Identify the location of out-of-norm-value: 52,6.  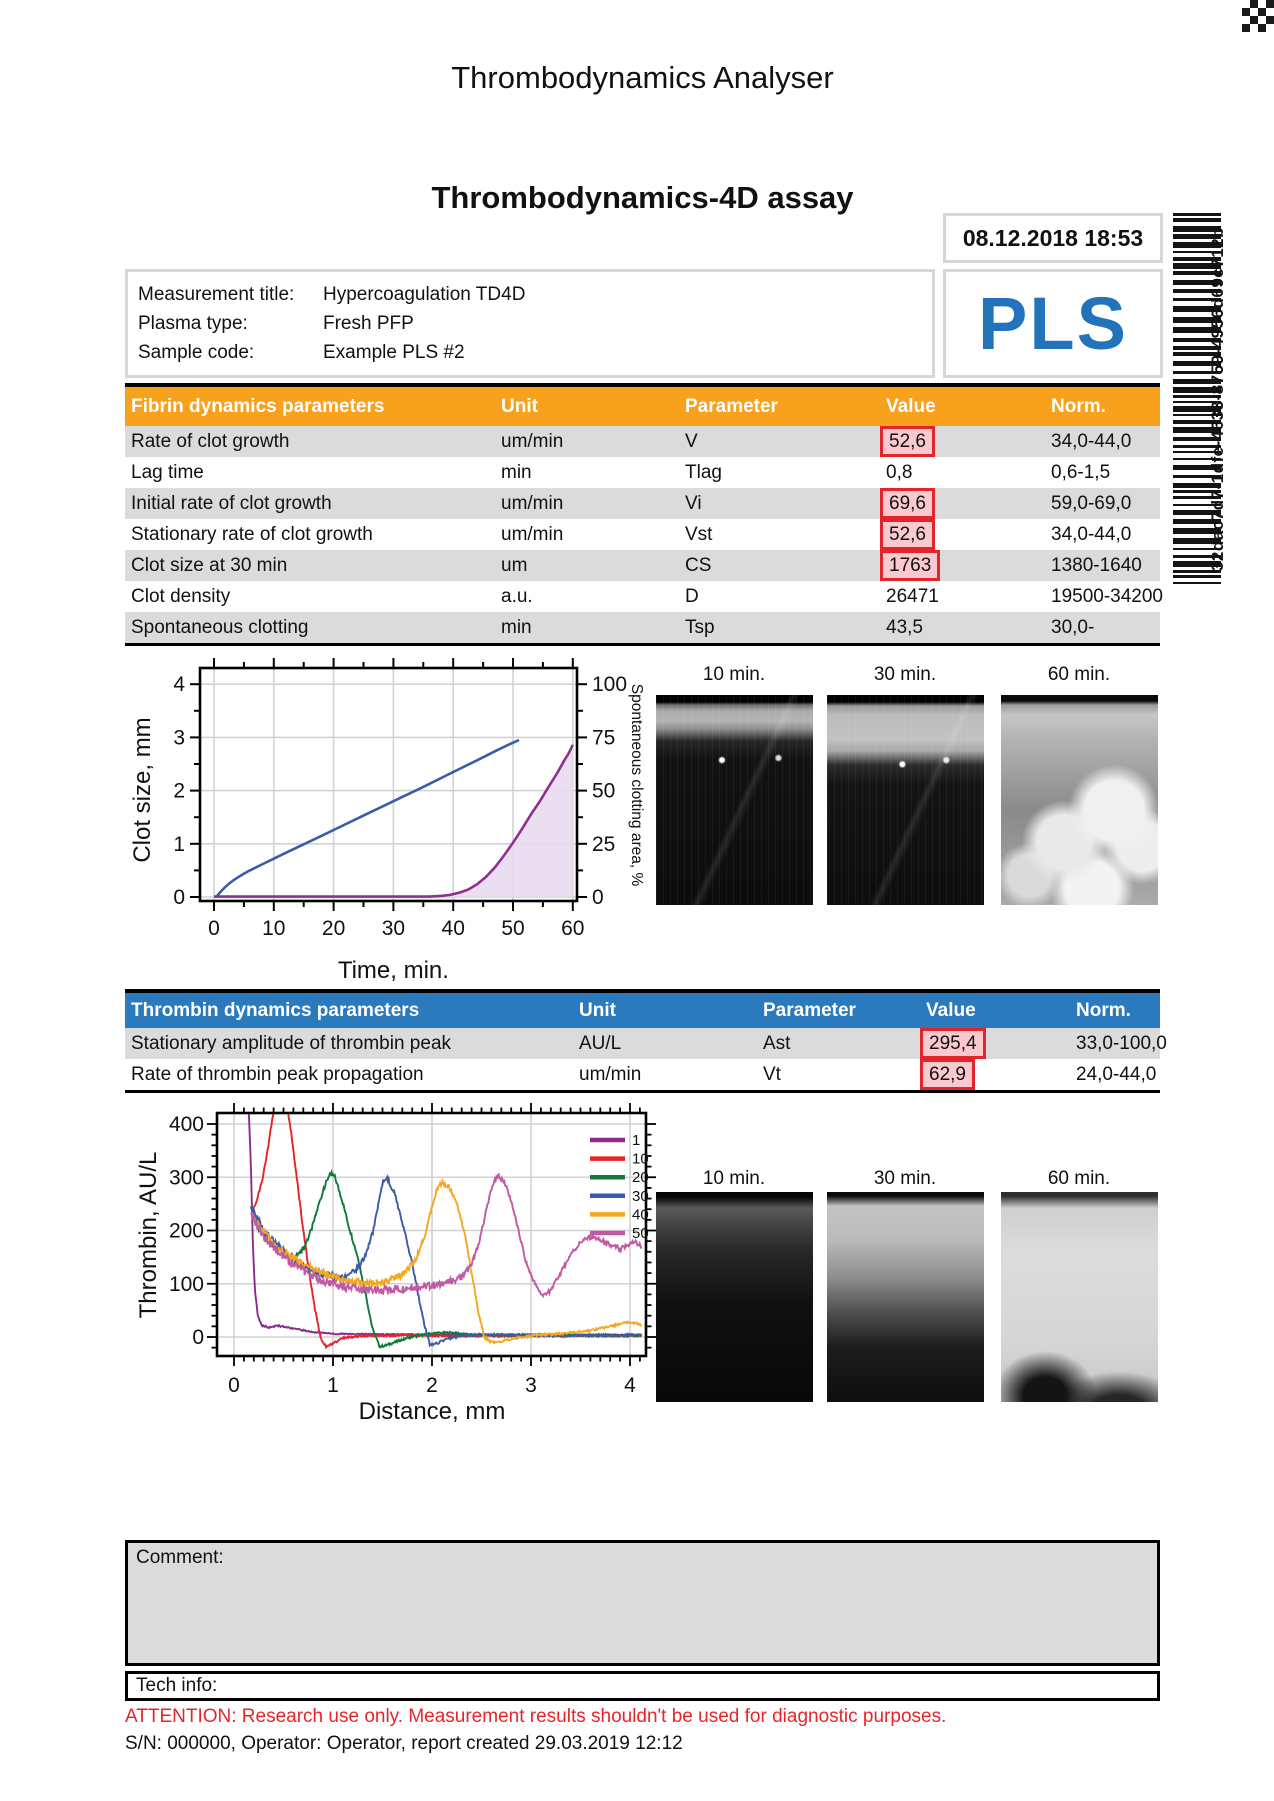
(907, 441).